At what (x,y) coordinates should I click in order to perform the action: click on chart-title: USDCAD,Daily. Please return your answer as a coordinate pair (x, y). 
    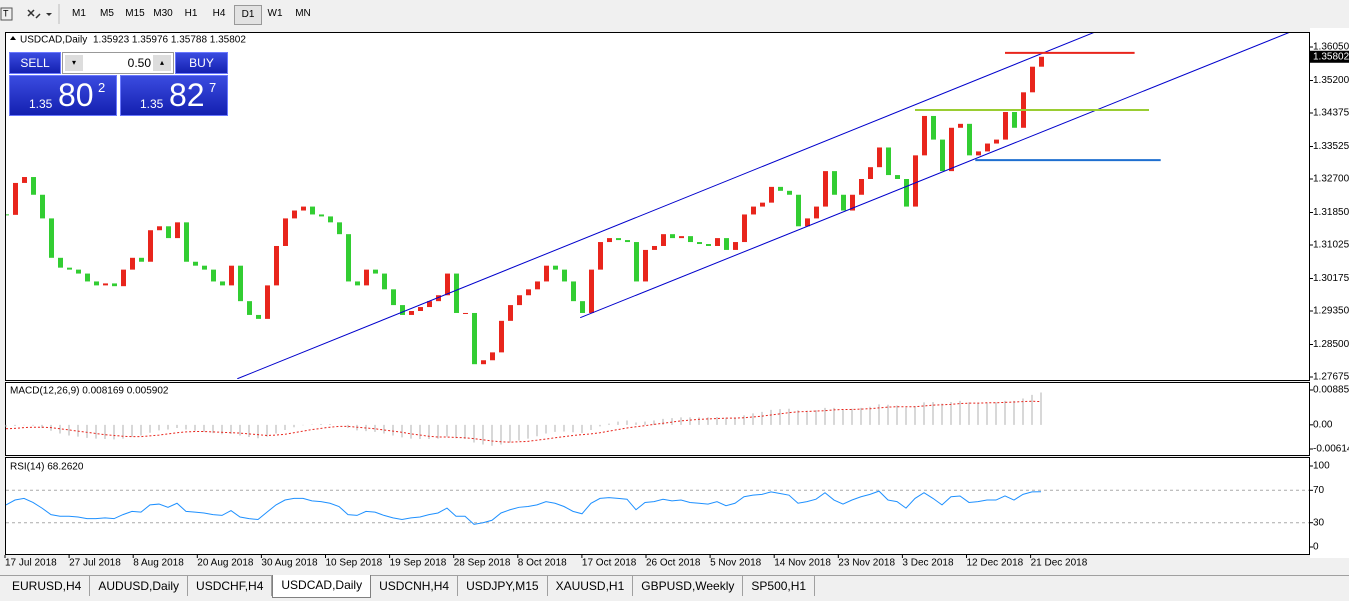
    Looking at the image, I should click on (53, 40).